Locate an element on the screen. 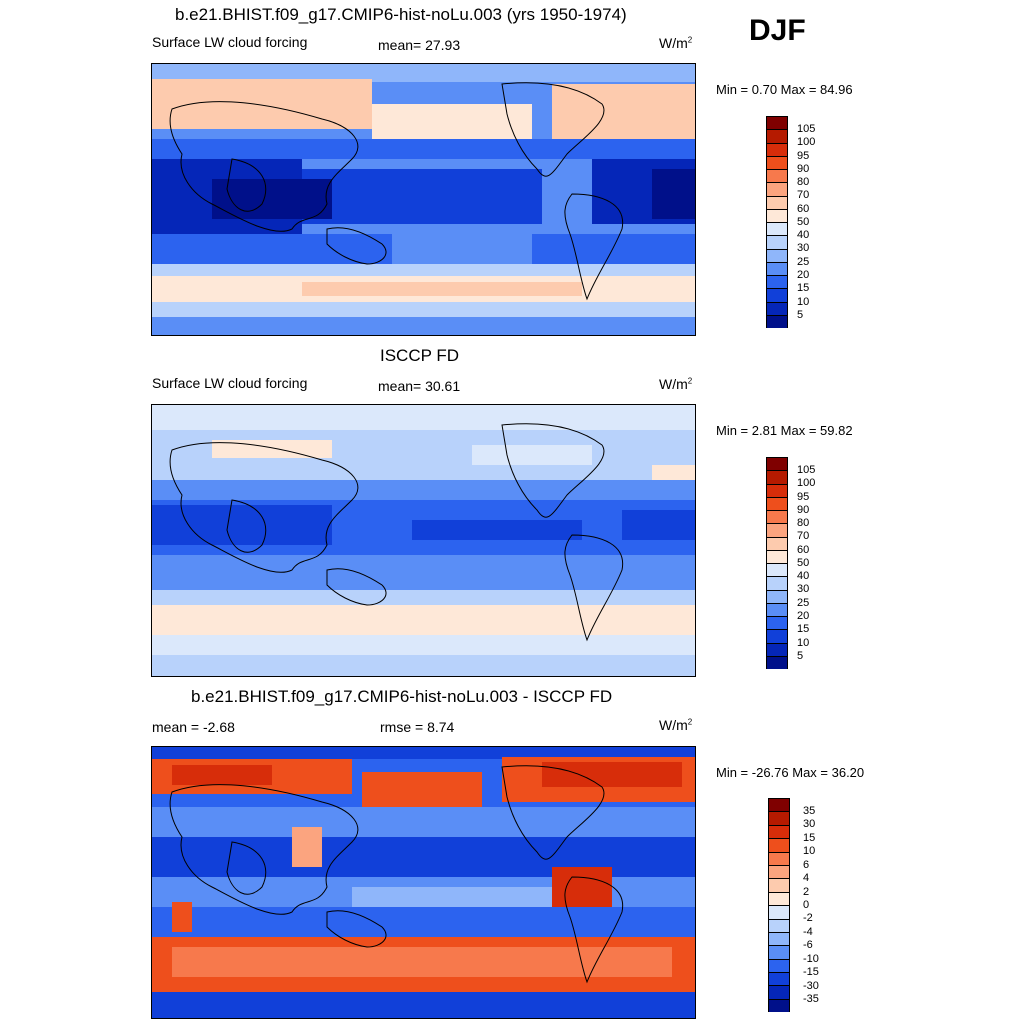  panel-1-minmax: Min = 0.70 Max = 84.96 is located at coordinates (784, 89).